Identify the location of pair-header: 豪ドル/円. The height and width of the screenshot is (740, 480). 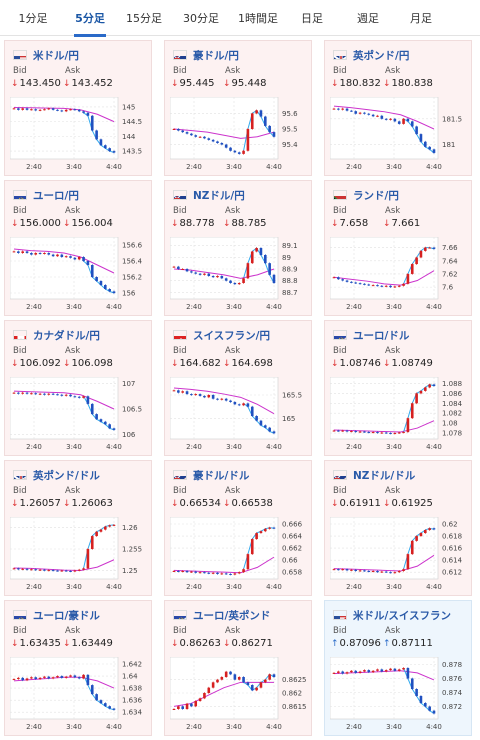
(206, 55).